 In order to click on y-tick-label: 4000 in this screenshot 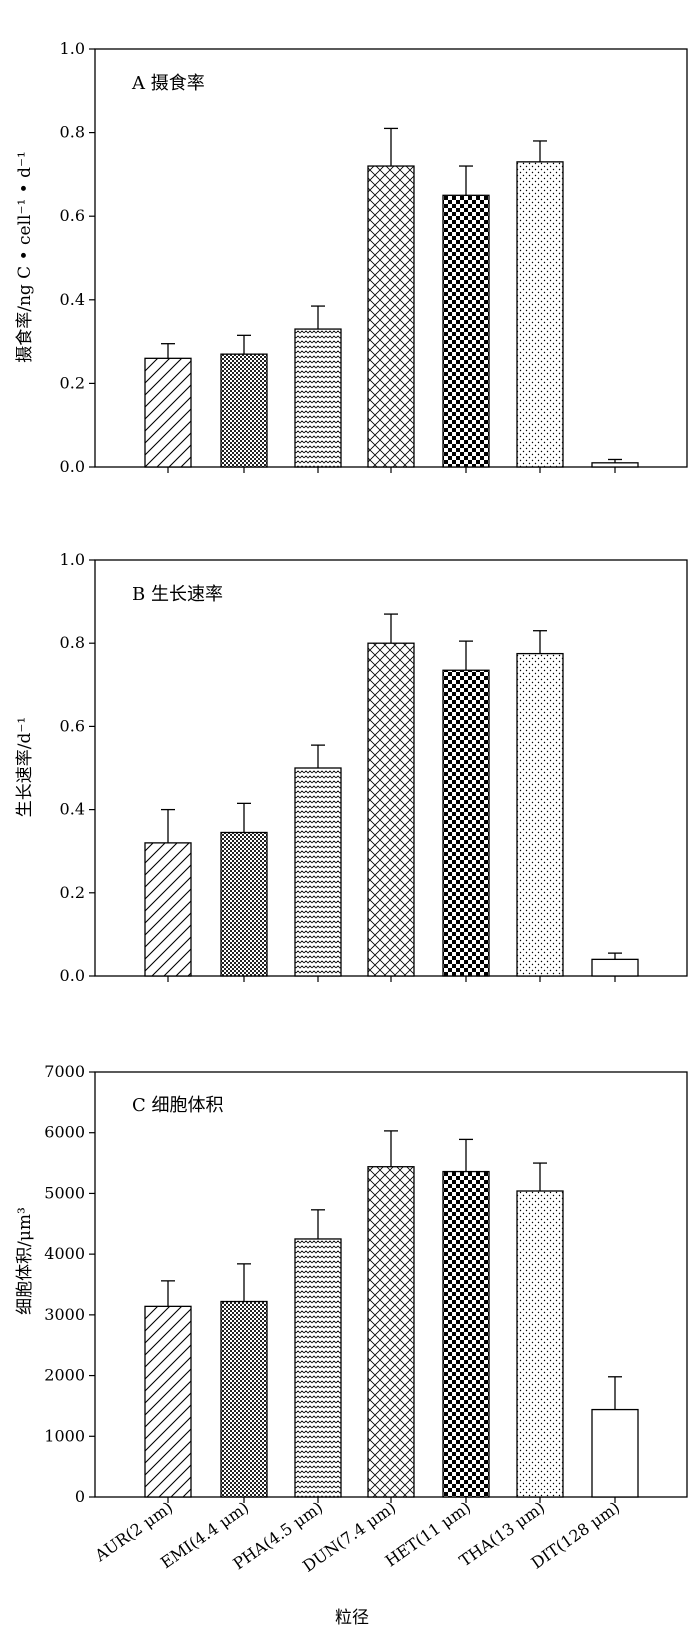, I will do `click(64, 1253)`.